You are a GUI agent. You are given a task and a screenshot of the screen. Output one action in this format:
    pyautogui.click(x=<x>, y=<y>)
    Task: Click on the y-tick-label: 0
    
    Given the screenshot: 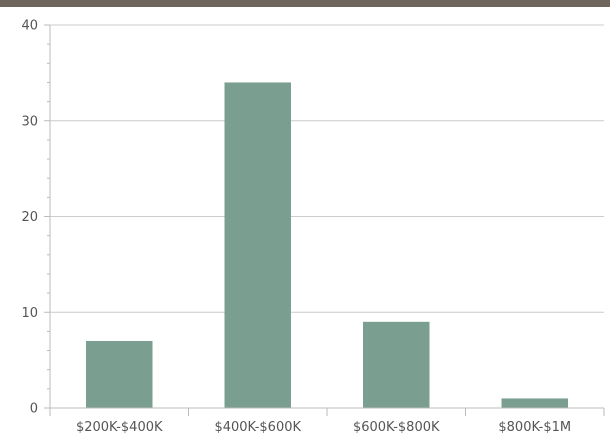 What is the action you would take?
    pyautogui.click(x=34, y=409)
    